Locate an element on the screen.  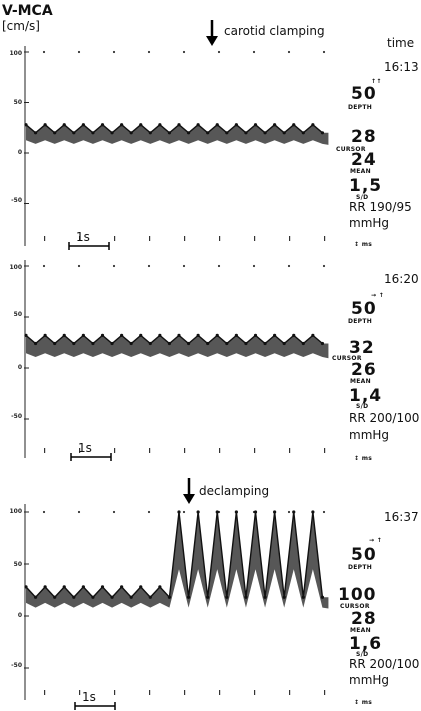
series-point is located at coordinates (322, 597).